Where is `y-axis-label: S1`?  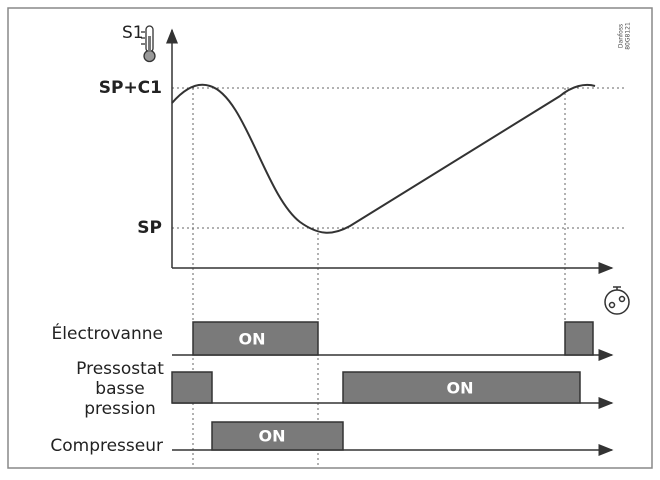
y-axis-label: S1 is located at coordinates (133, 33).